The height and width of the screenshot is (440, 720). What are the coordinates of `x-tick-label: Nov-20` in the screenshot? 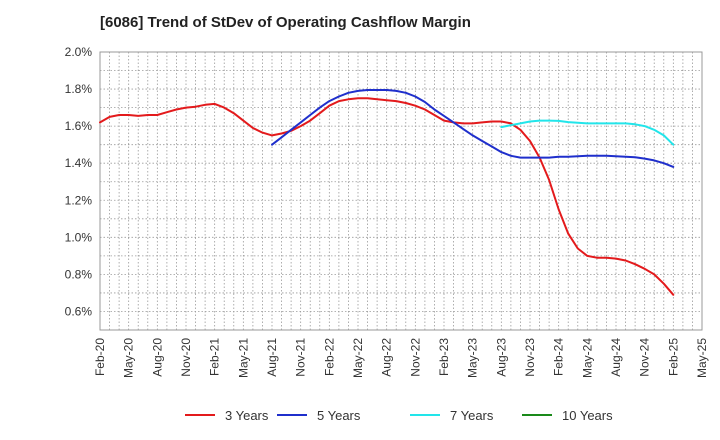 It's located at (186, 357).